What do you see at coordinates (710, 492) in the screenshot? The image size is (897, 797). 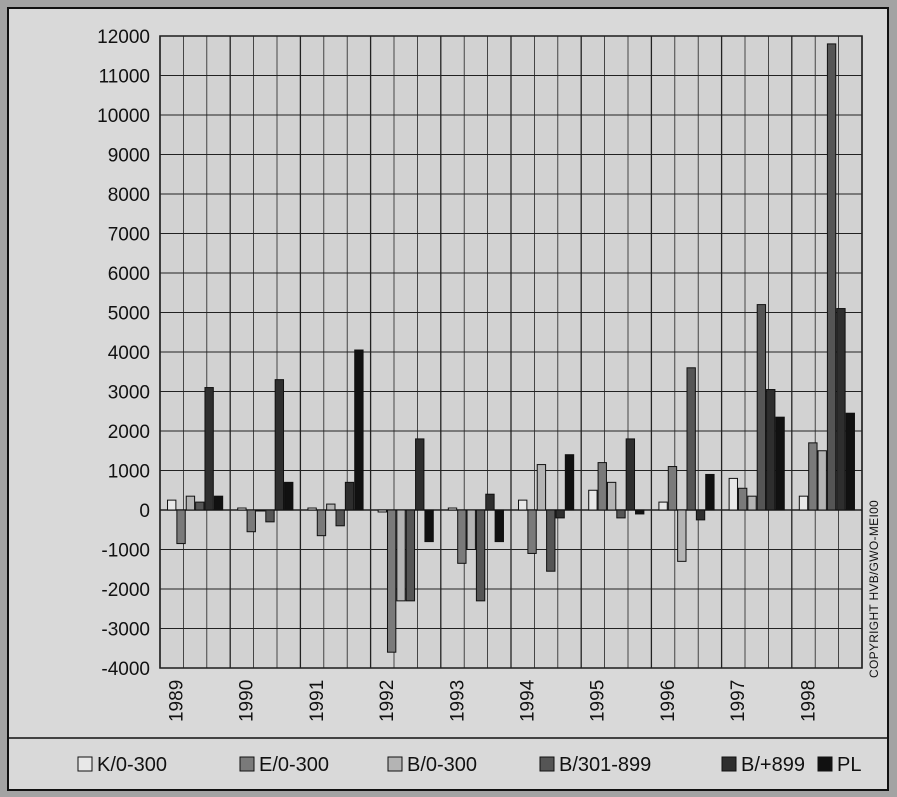 I see `bar-pl-1996` at bounding box center [710, 492].